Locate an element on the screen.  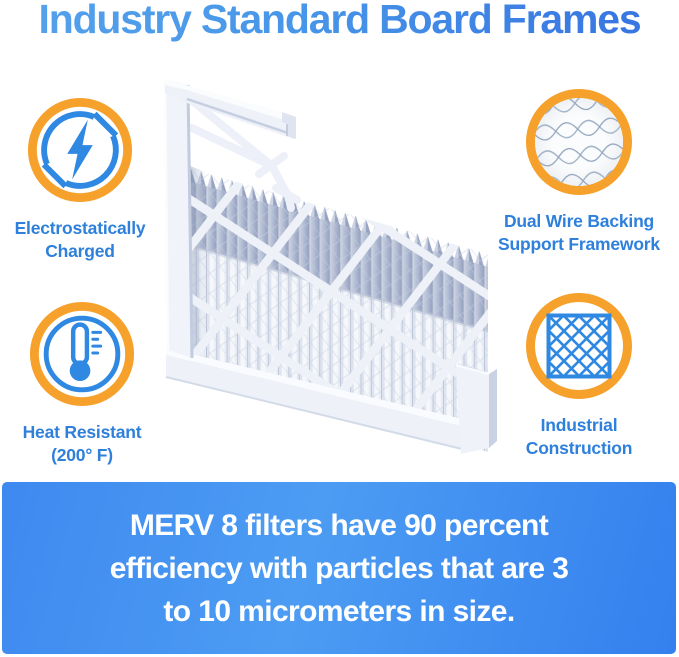
frame-corner-lattice is located at coordinates (243, 153).